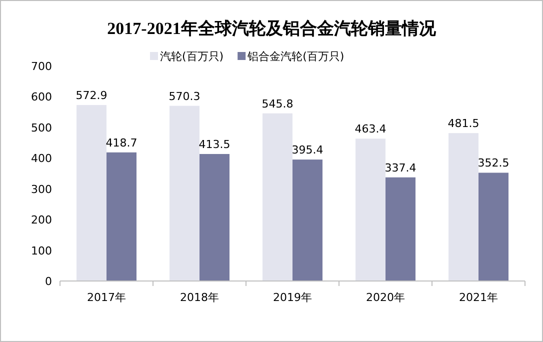 Image resolution: width=543 pixels, height=342 pixels. What do you see at coordinates (41, 189) in the screenshot?
I see `y-tick-label: 300` at bounding box center [41, 189].